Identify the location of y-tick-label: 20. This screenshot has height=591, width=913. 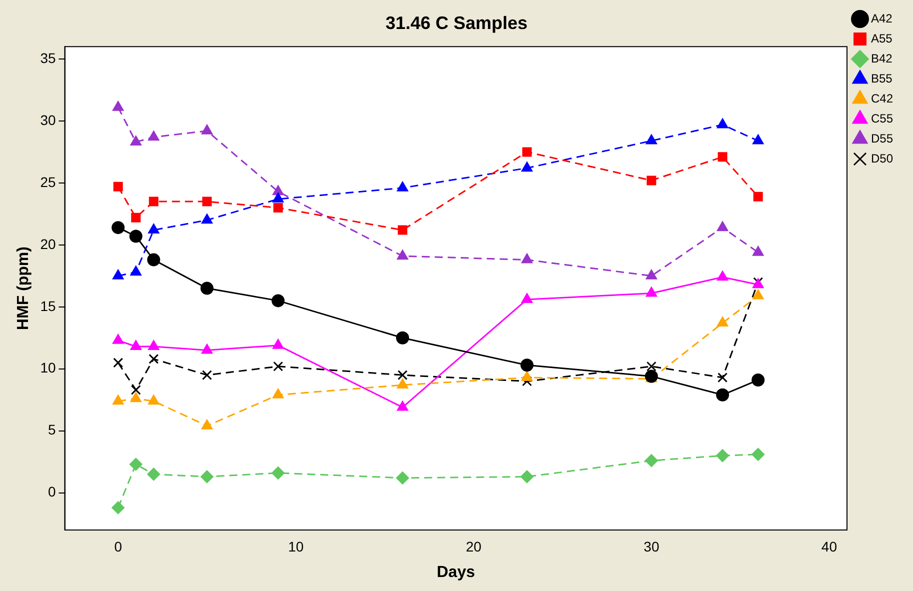
(48, 244).